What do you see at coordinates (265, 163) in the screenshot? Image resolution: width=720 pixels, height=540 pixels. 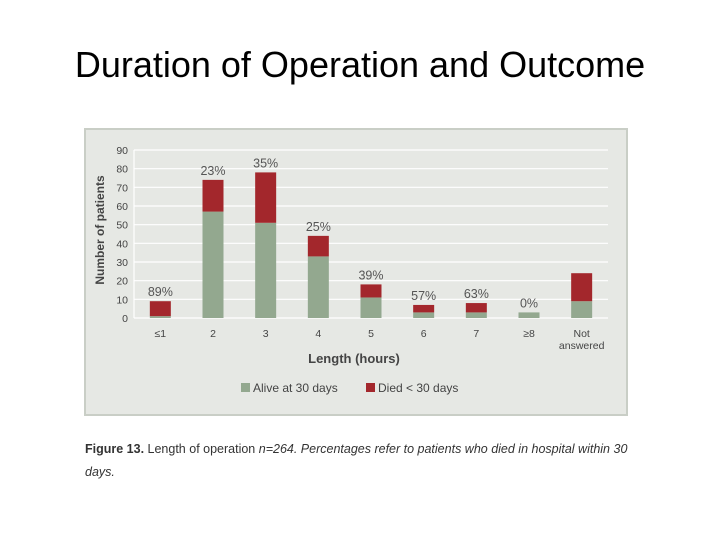 I see `percent-label: 35%` at bounding box center [265, 163].